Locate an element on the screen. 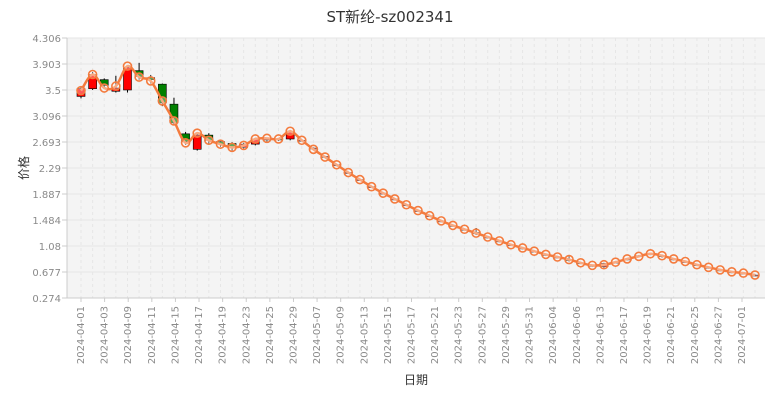 This screenshot has height=400, width=780. x-tick-label: 2024-05-07 is located at coordinates (317, 335).